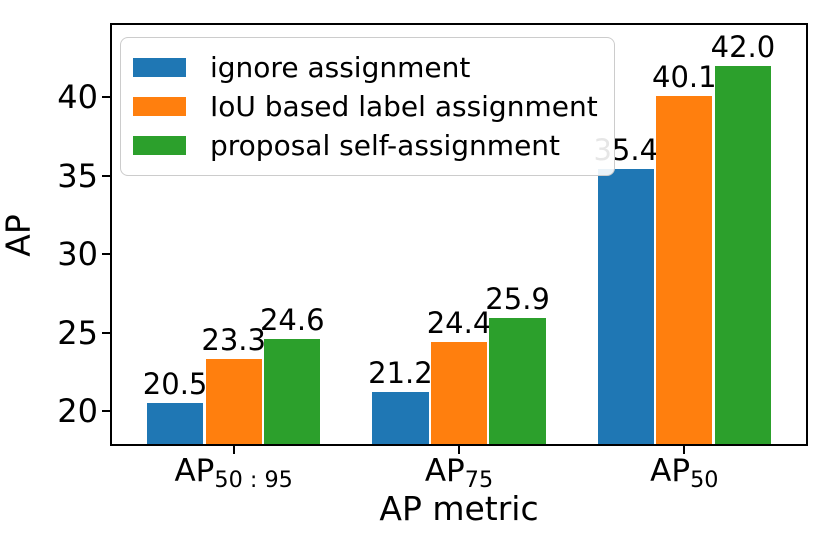 The image size is (831, 554). Describe the element at coordinates (77, 97) in the screenshot. I see `y-tick-label: 40` at that location.